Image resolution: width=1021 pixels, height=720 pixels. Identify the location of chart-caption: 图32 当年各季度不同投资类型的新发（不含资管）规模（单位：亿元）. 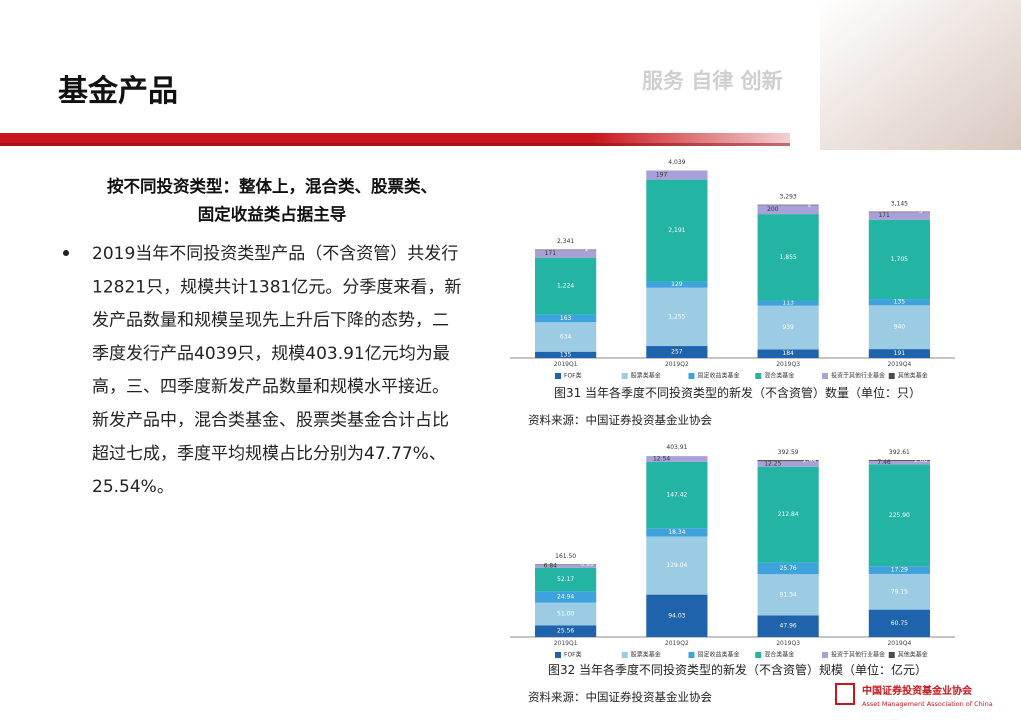
(737, 669).